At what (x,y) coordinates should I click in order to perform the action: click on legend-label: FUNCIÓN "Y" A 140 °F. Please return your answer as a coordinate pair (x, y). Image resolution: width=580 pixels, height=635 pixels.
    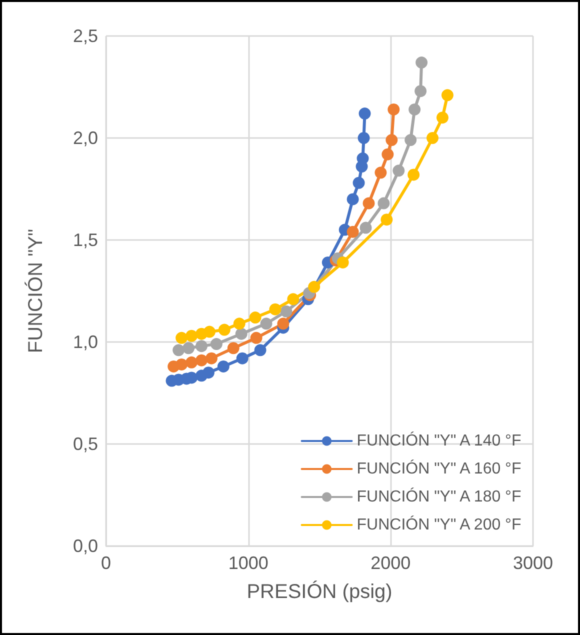
    Looking at the image, I should click on (439, 441).